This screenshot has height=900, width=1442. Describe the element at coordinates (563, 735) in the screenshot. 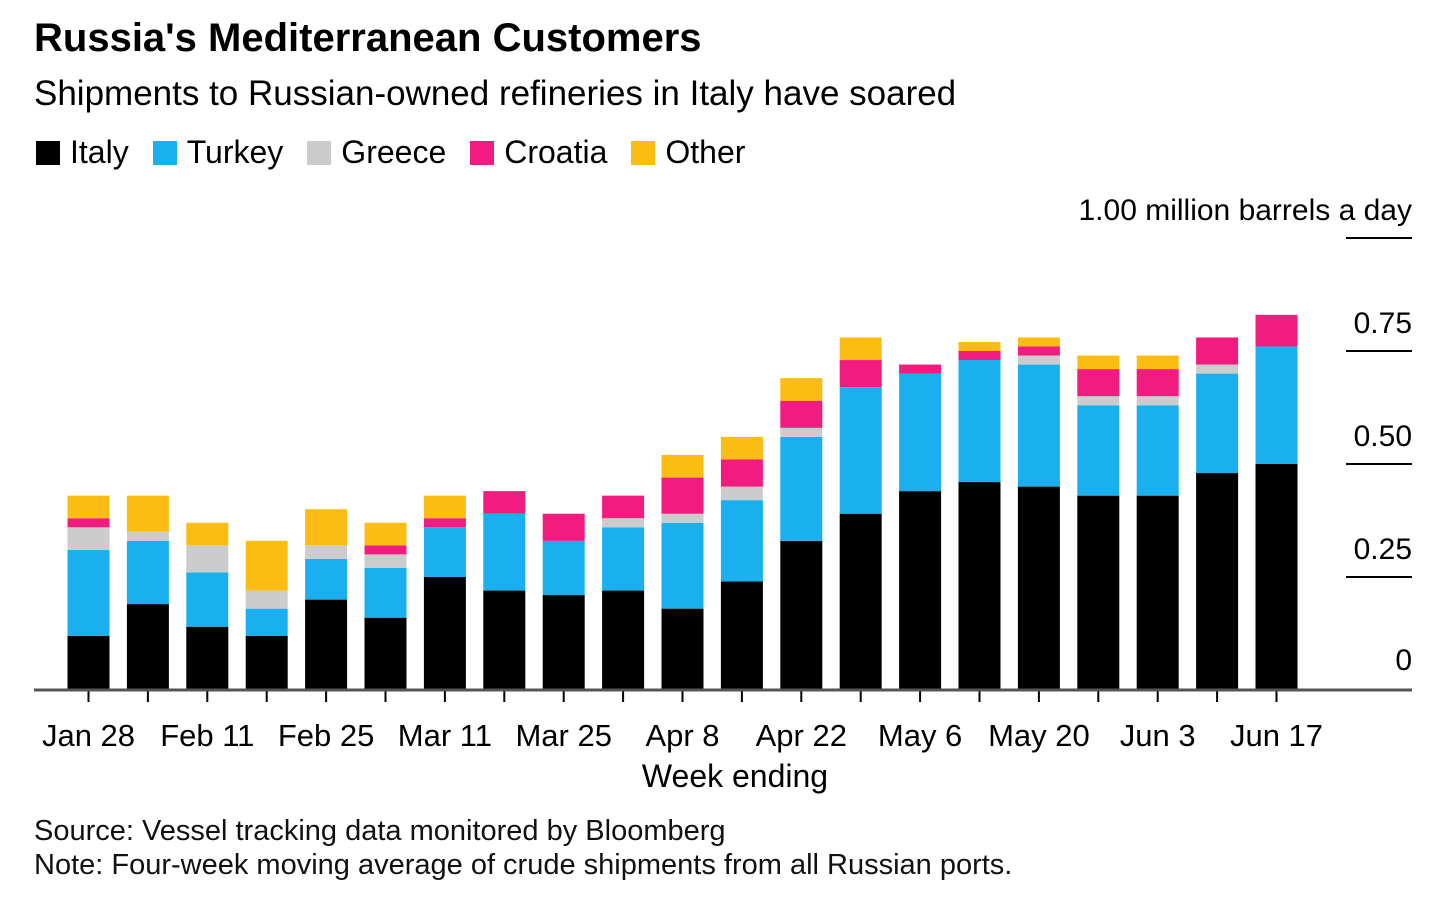

I see `x-tick-label: Mar 25` at that location.